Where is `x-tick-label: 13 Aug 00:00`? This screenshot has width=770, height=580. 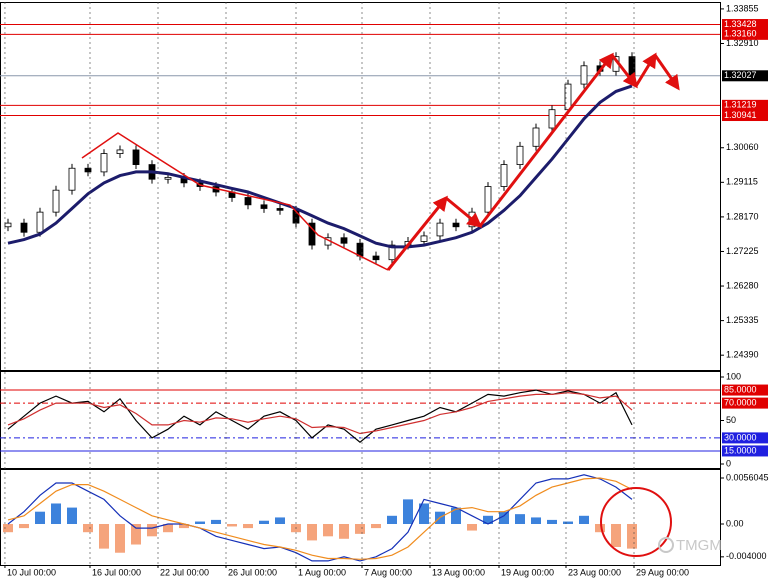
x-tick-label: 13 Aug 00:00 is located at coordinates (458, 572).